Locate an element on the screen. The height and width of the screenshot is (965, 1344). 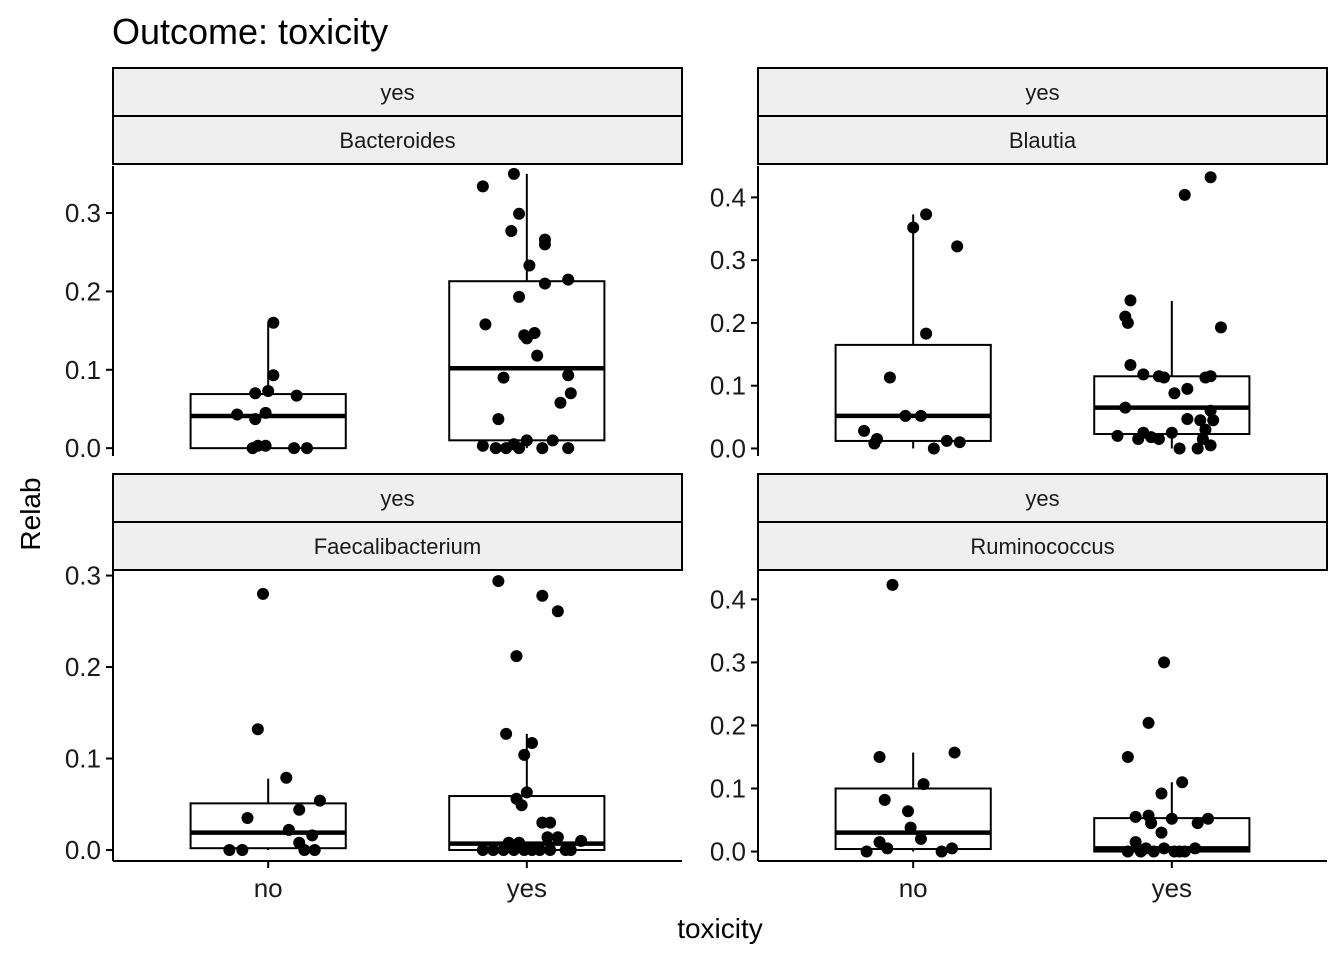
facet-strip-bottom-label: Faecalibacterium is located at coordinates (398, 546).